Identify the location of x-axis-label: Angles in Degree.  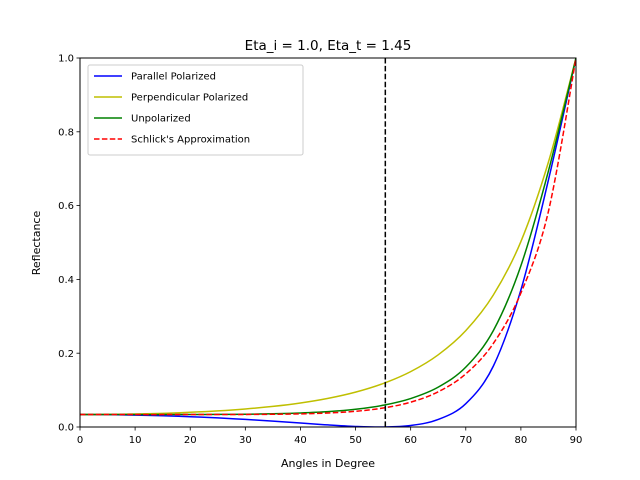
(328, 463).